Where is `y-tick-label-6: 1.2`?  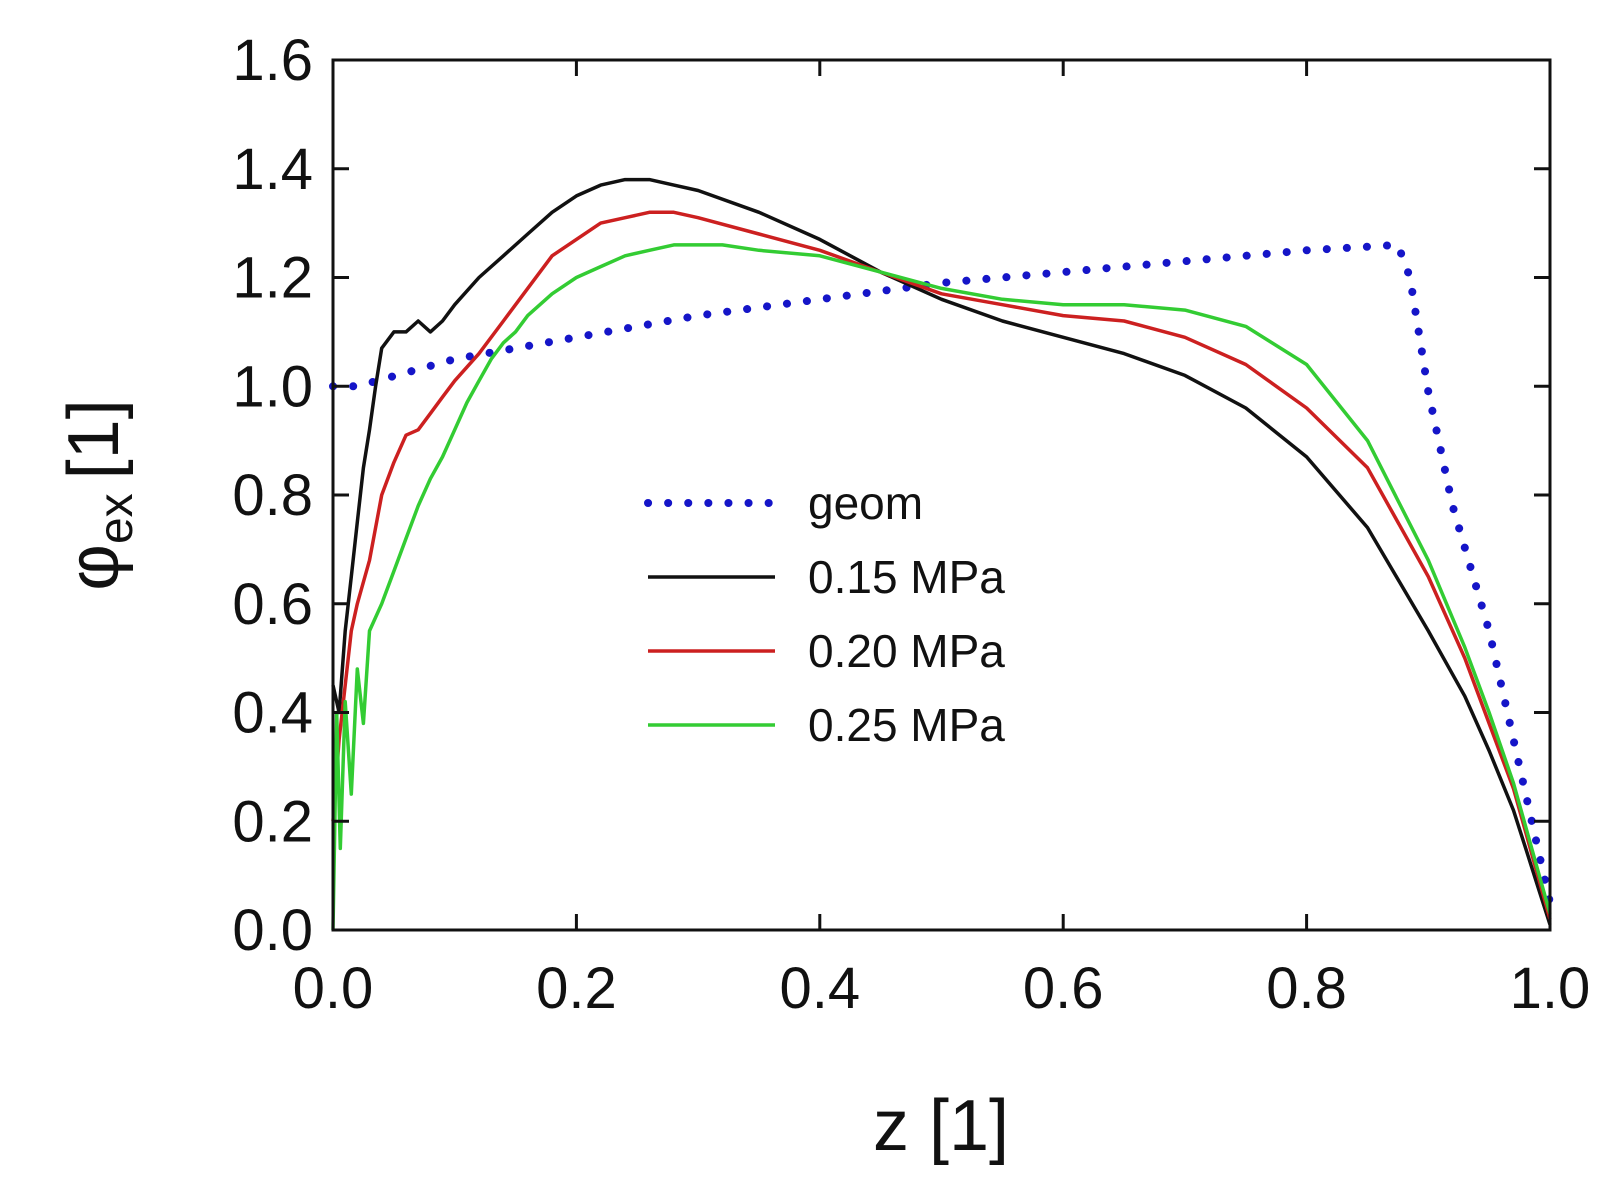
y-tick-label-6: 1.2 is located at coordinates (272, 278).